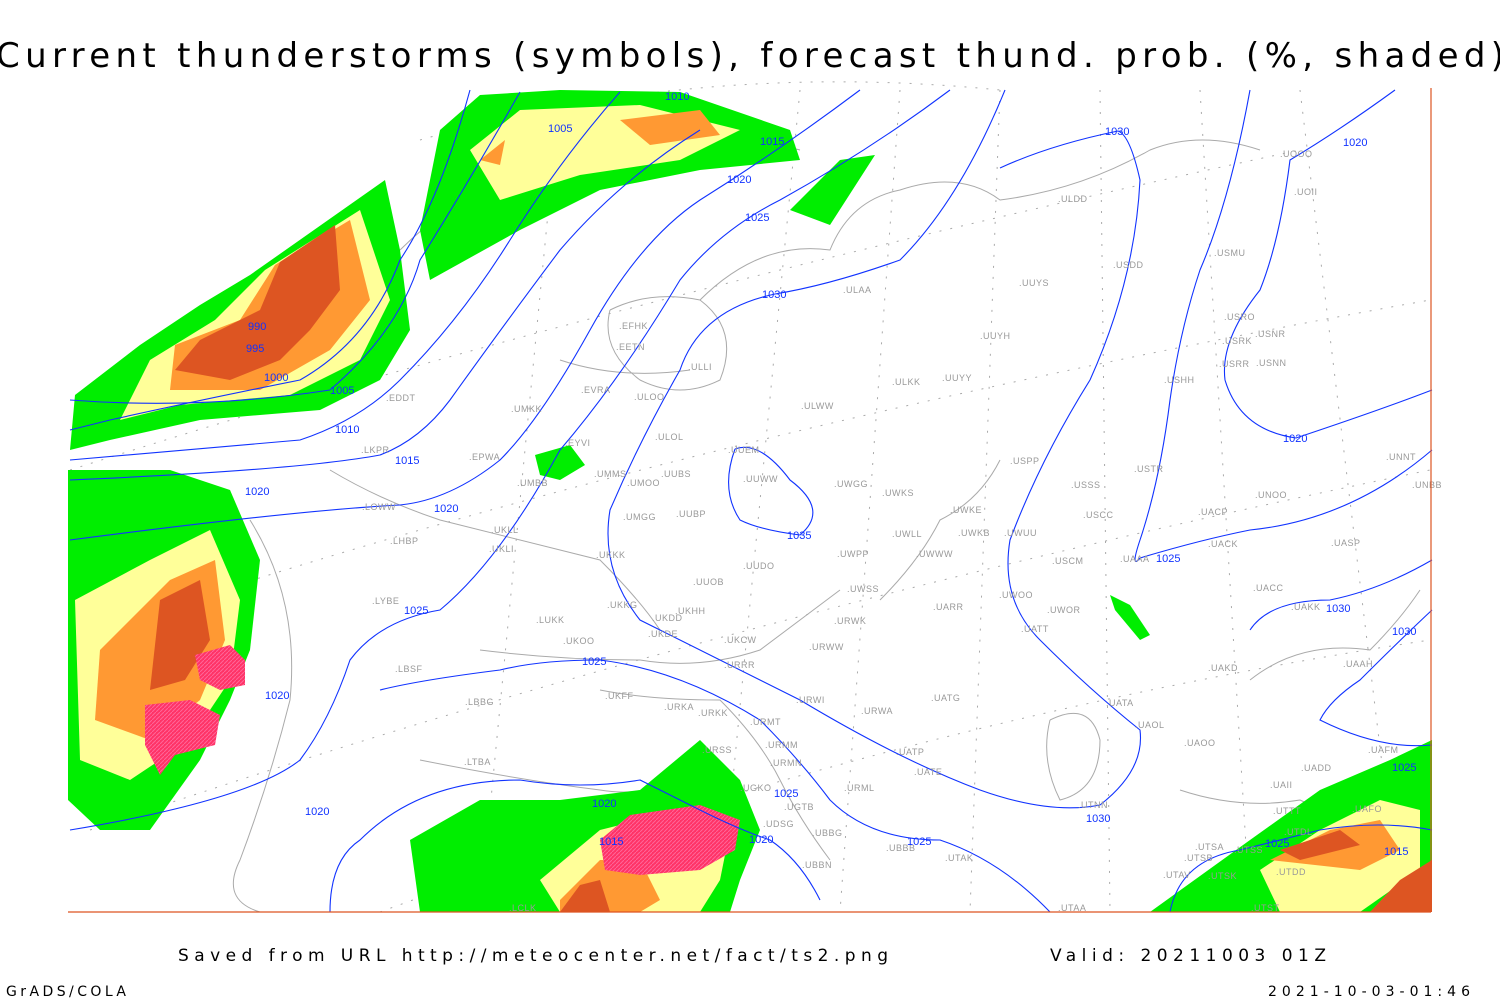 This screenshot has height=1000, width=1500. I want to click on station-label: .UBBG, so click(827, 833).